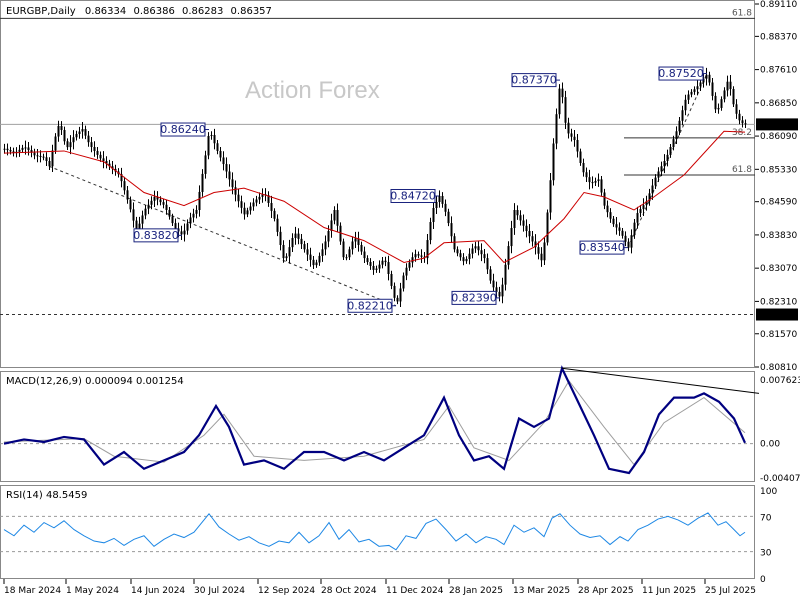 Image resolution: width=800 pixels, height=600 pixels. Describe the element at coordinates (777, 124) in the screenshot. I see `current-price-tag-bg` at that location.